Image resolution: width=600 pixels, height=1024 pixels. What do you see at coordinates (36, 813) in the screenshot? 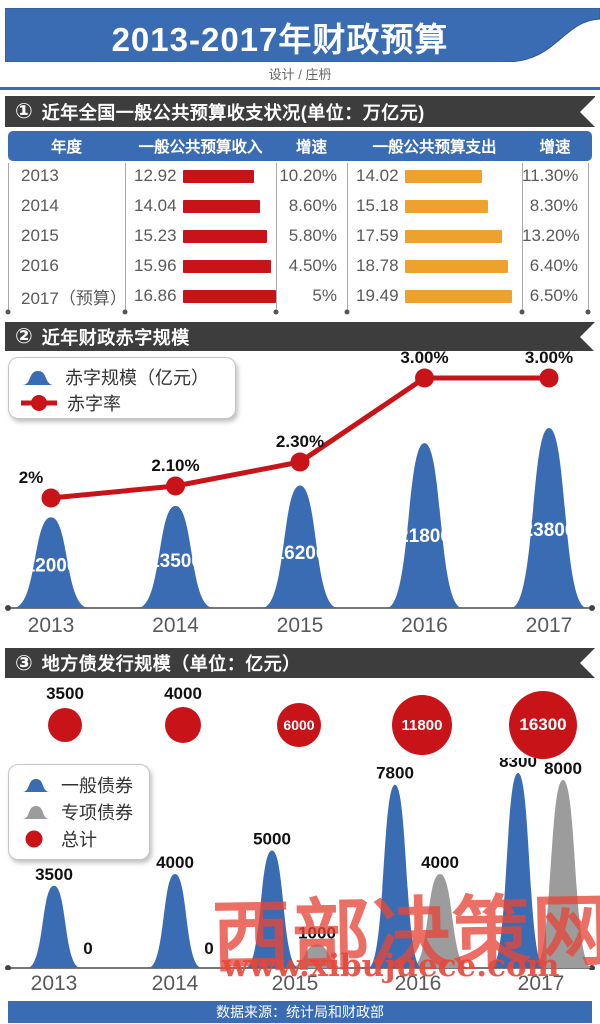
I see `gray-hump-icon` at bounding box center [36, 813].